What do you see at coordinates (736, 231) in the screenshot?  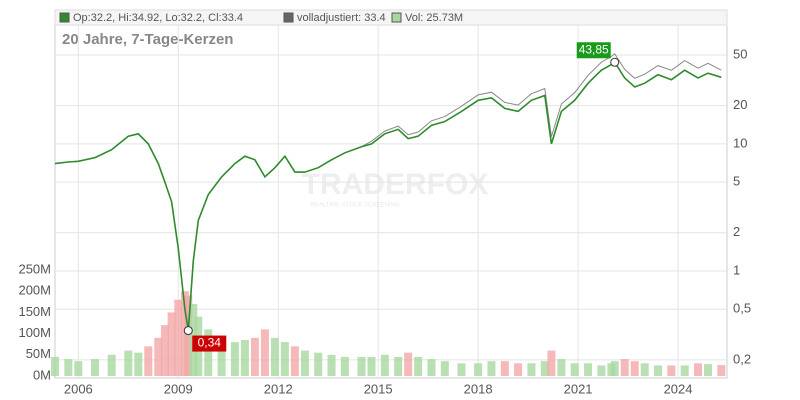 I see `y-tick-label: 2` at bounding box center [736, 231].